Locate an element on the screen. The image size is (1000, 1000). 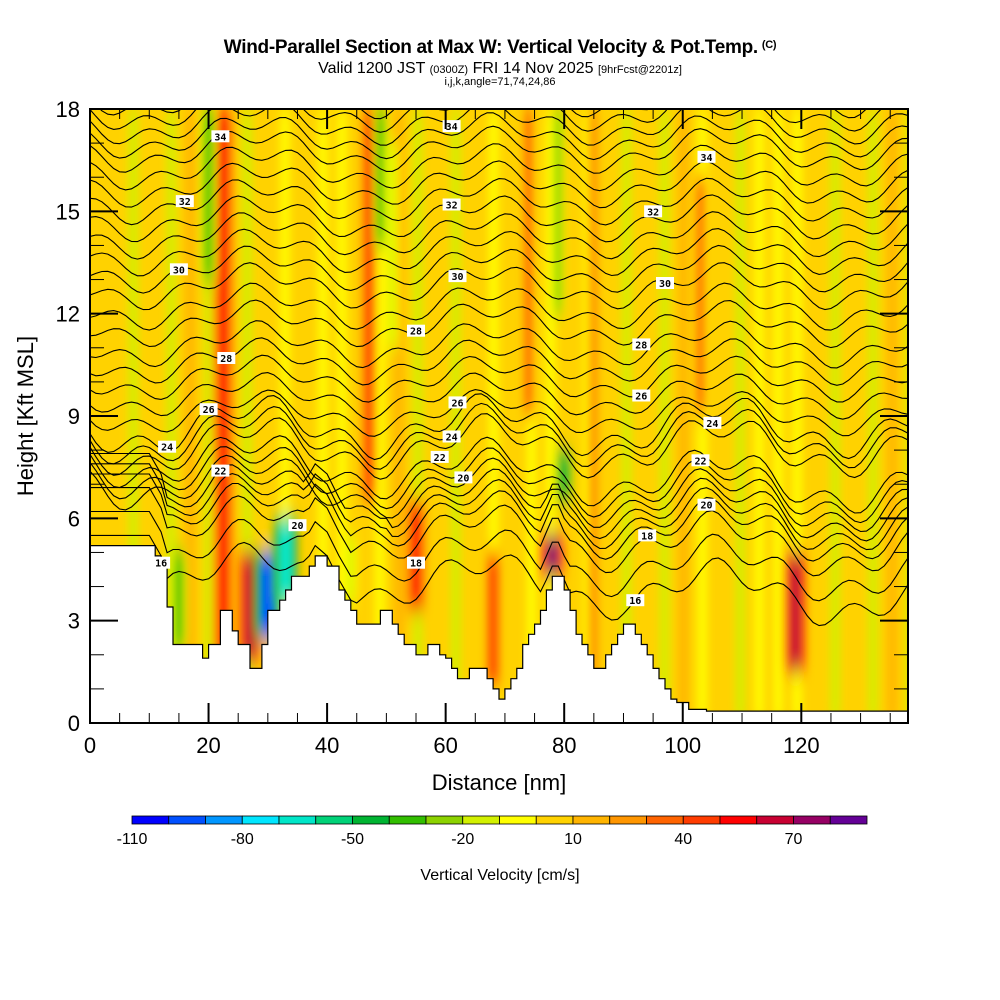
y-tick-label: 15 is located at coordinates (68, 211).